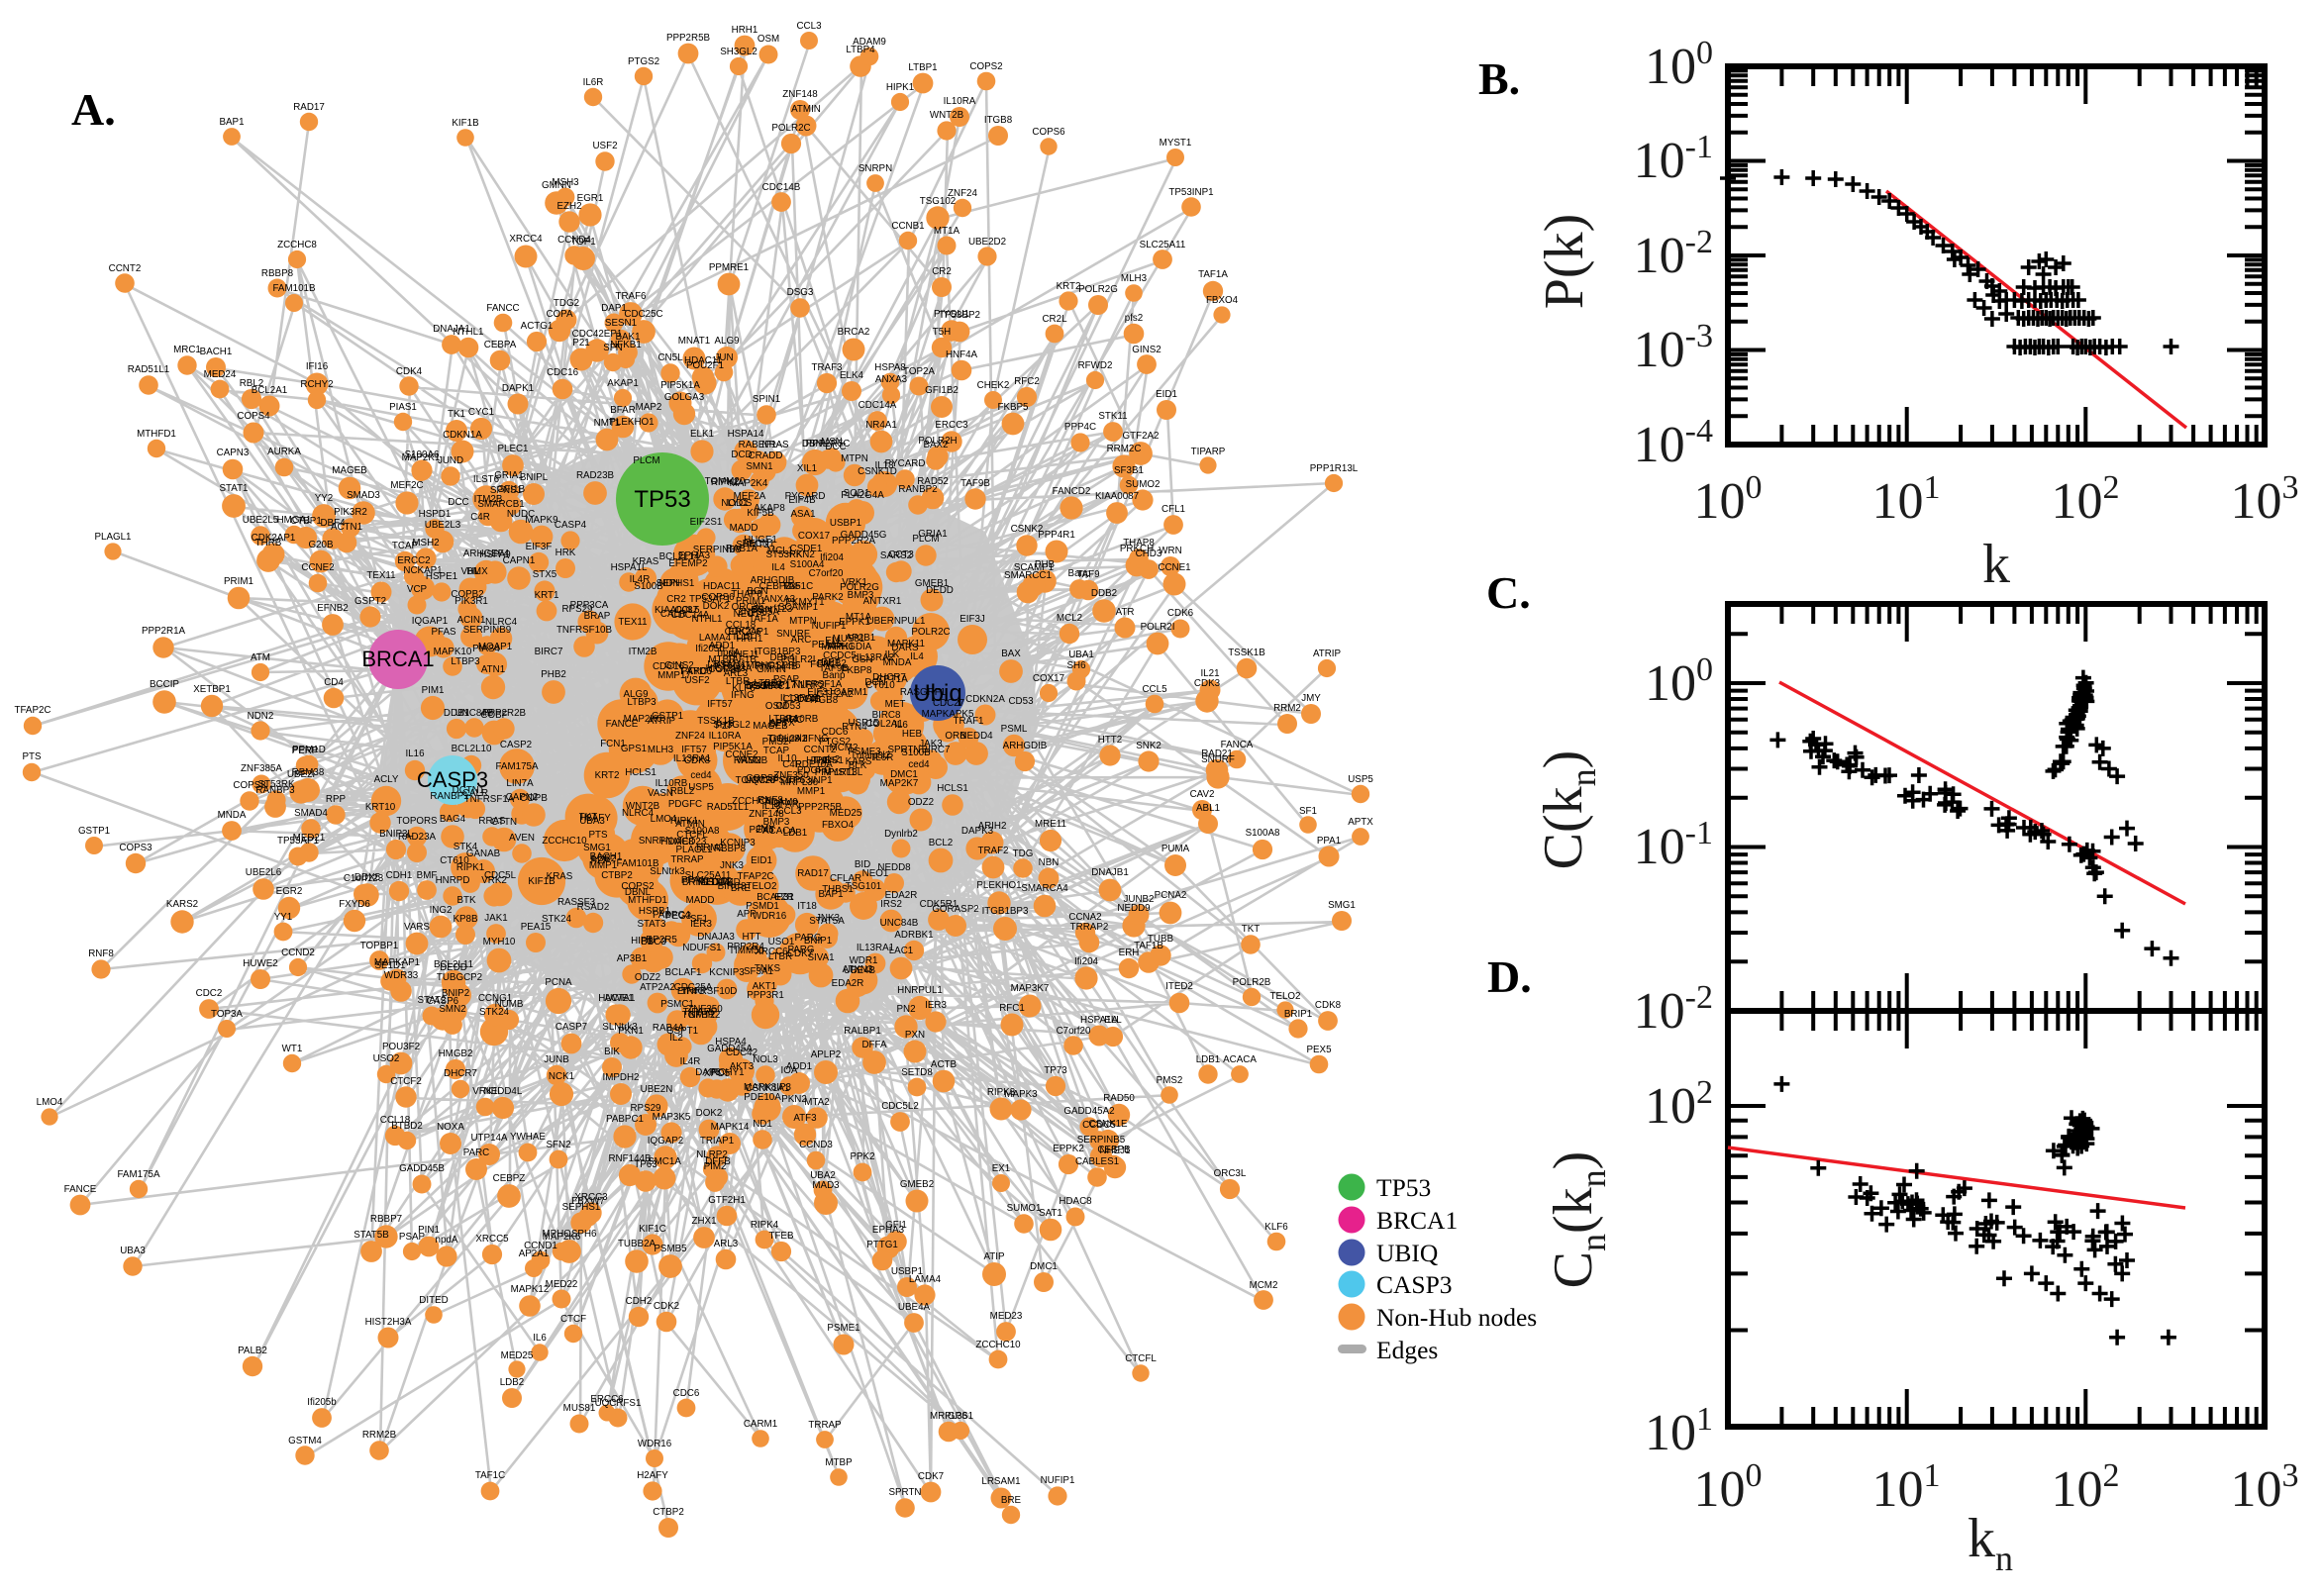 This screenshot has width=2323, height=1596. I want to click on svg-text: PERP, so click(305, 751).